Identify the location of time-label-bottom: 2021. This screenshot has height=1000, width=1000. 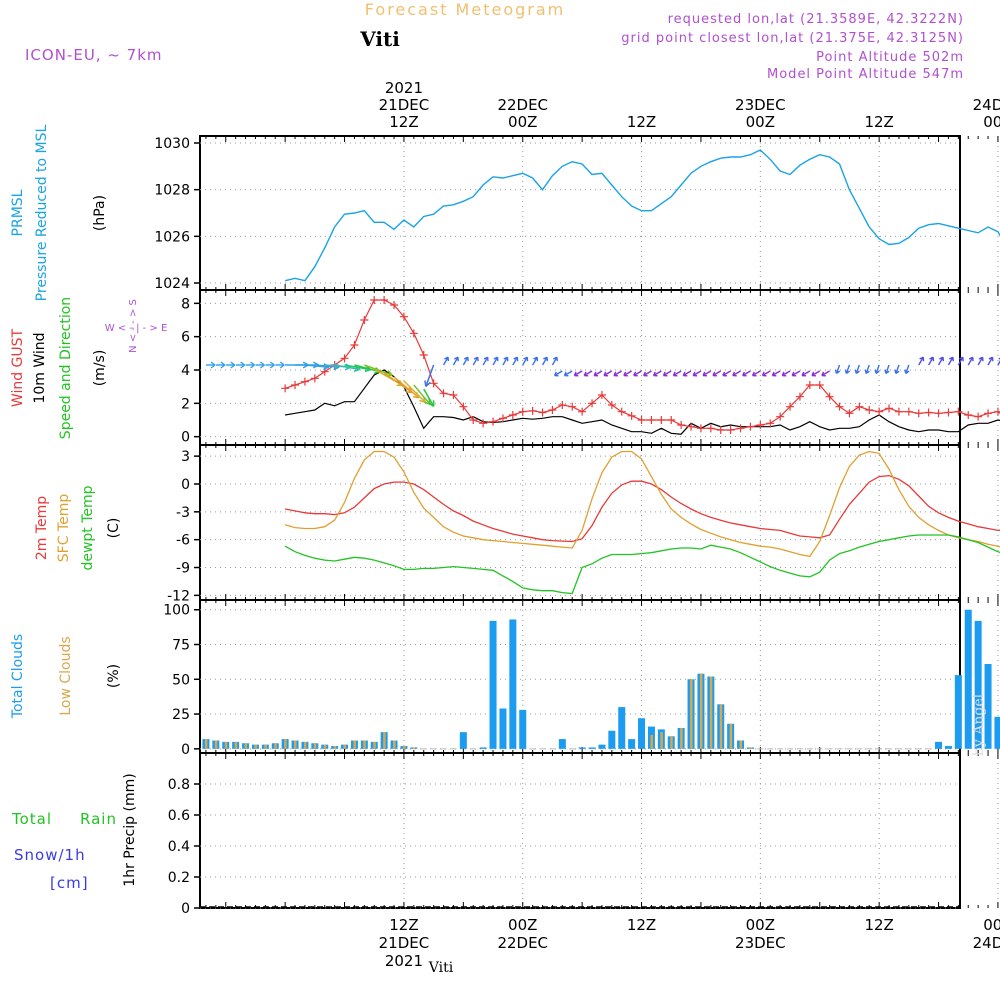
(404, 961).